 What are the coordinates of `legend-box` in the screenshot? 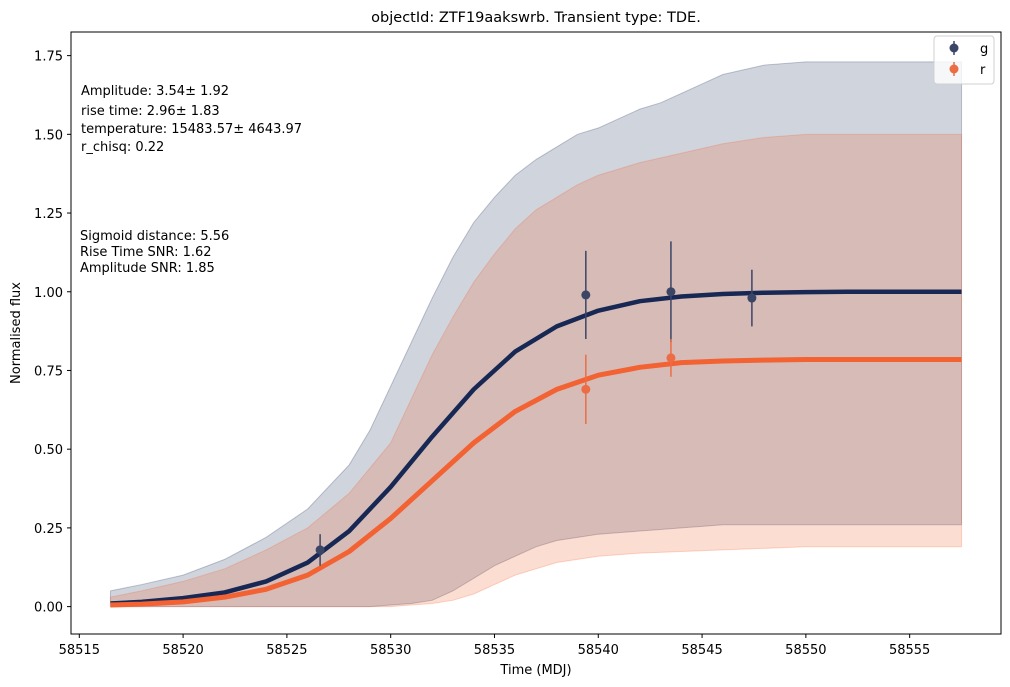 It's located at (964, 60).